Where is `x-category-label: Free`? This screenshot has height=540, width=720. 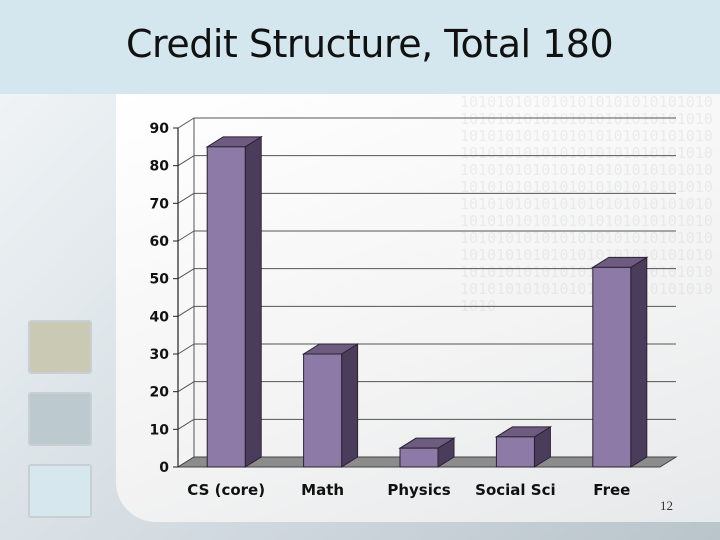 x-category-label: Free is located at coordinates (611, 490).